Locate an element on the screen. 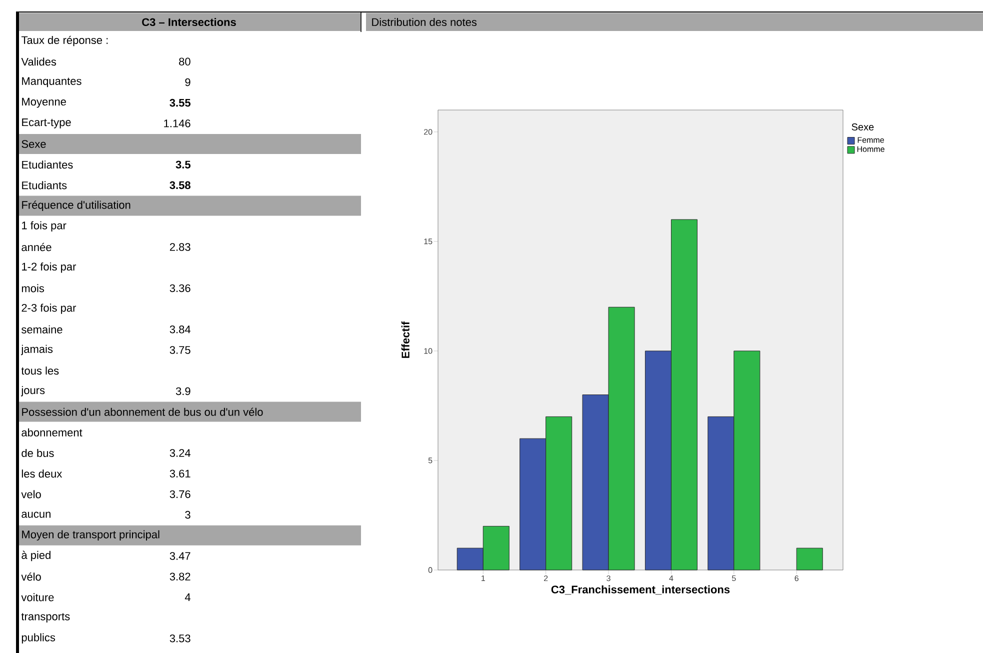  category-label: tous les is located at coordinates (40, 370).